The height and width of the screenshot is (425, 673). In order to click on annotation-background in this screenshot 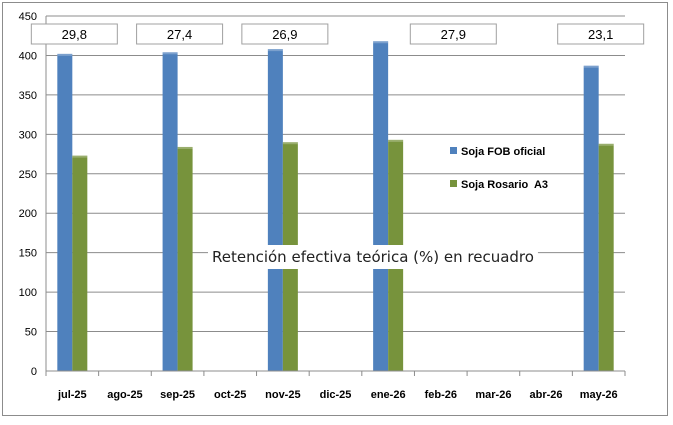, I will do `click(373, 257)`.